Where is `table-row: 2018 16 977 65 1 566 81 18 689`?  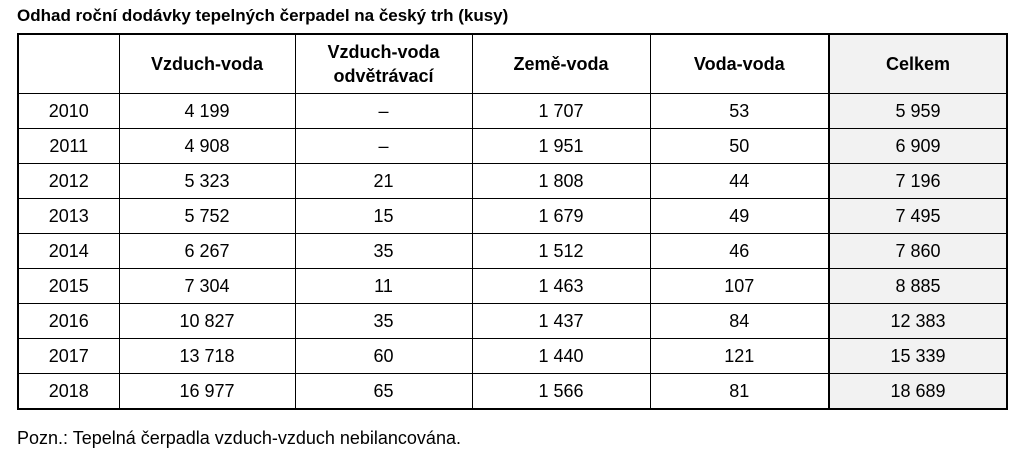
table-row: 2018 16 977 65 1 566 81 18 689 is located at coordinates (512, 391).